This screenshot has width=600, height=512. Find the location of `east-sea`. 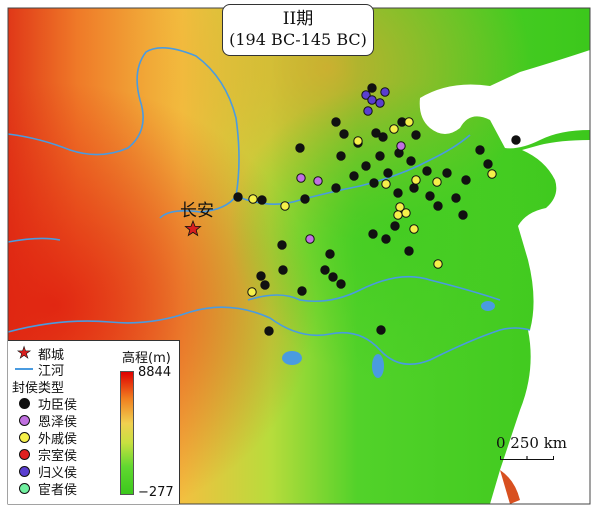

east-sea is located at coordinates (540, 417).